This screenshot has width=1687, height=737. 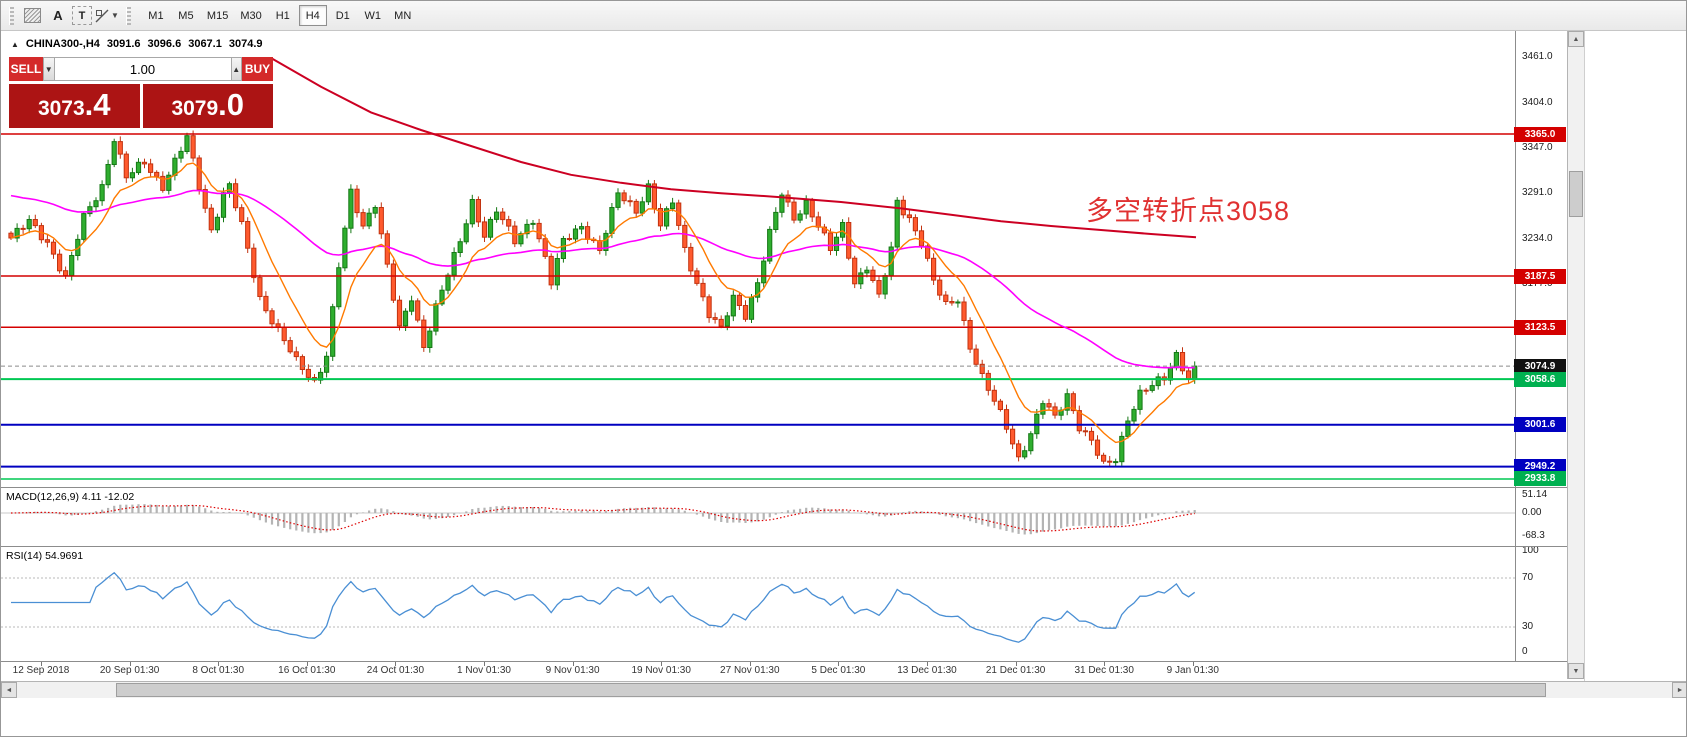 What do you see at coordinates (97, 104) in the screenshot?
I see `sell-price-frac: .4` at bounding box center [97, 104].